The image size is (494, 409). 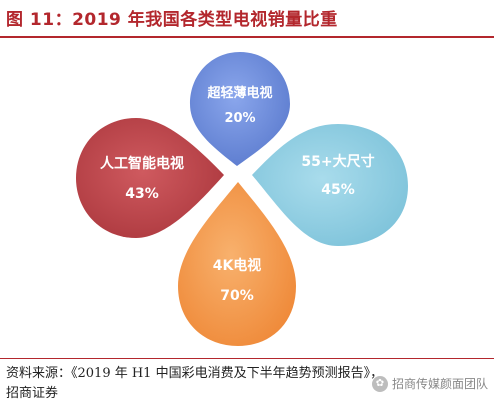 I want to click on petal-super-thin-value: 20%, so click(x=239, y=118).